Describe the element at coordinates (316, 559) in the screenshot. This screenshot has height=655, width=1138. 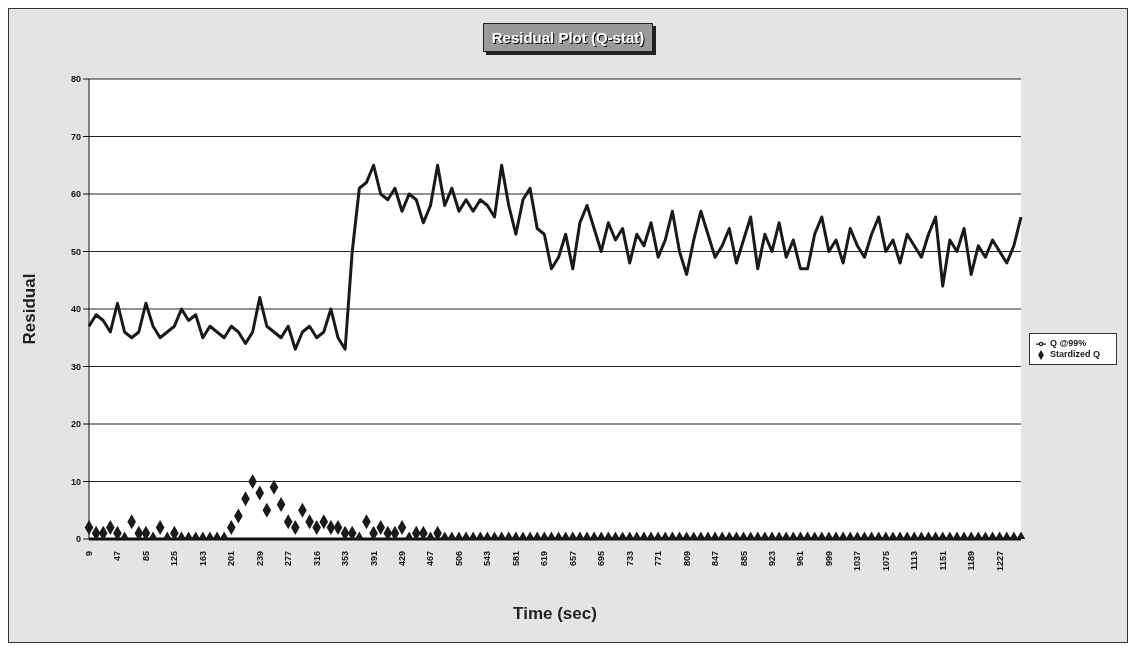
I see `x-tick-label: 316` at that location.